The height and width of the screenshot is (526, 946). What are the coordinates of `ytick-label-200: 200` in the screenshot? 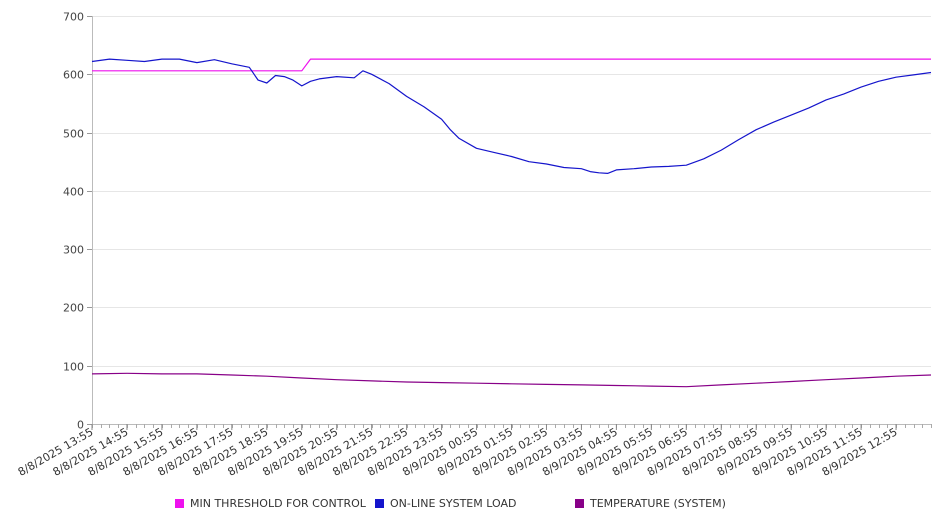 It's located at (73, 308).